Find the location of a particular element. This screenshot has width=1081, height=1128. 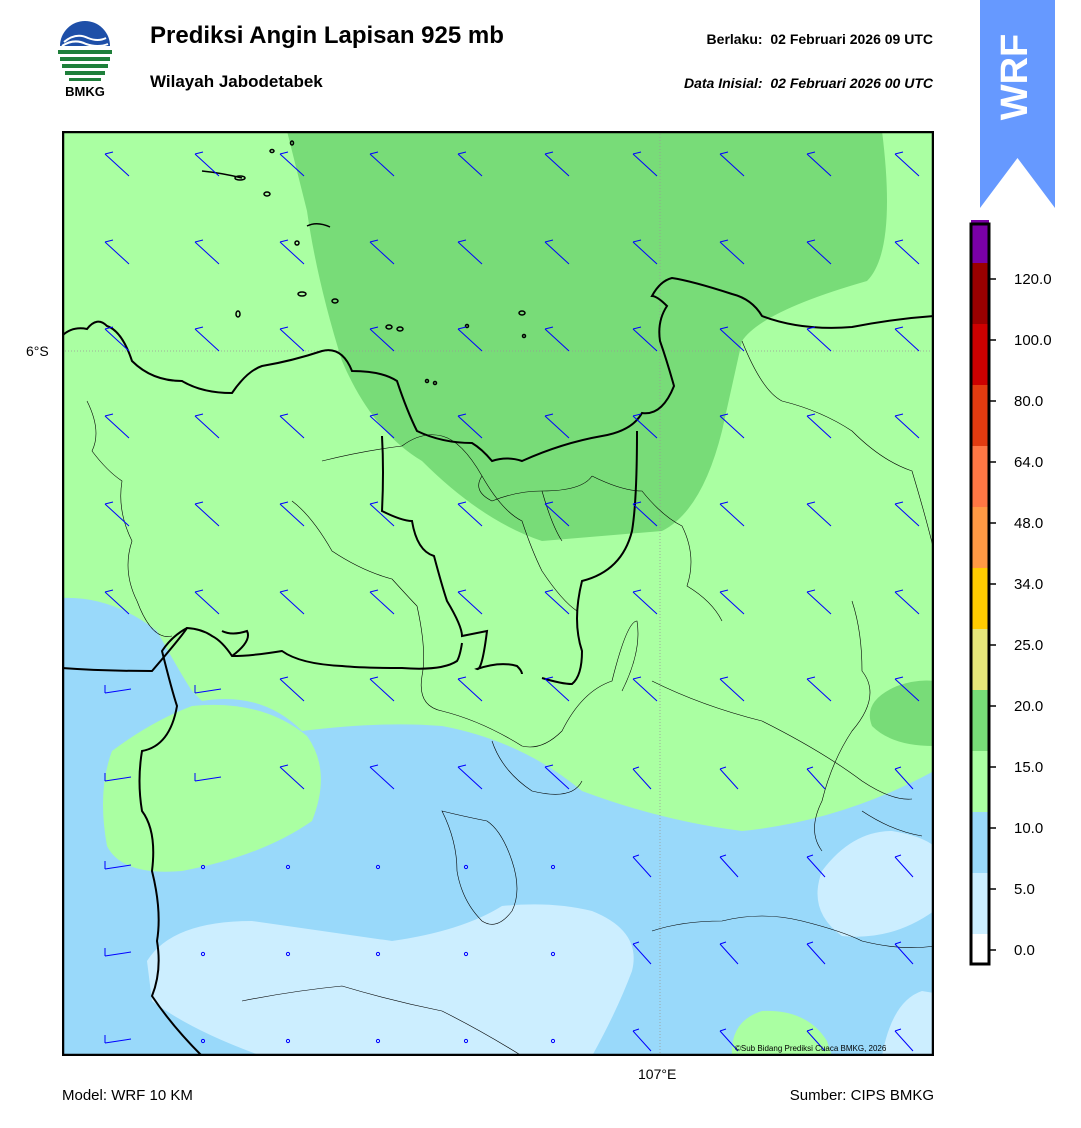

band-15-20-east is located at coordinates (901, 713).